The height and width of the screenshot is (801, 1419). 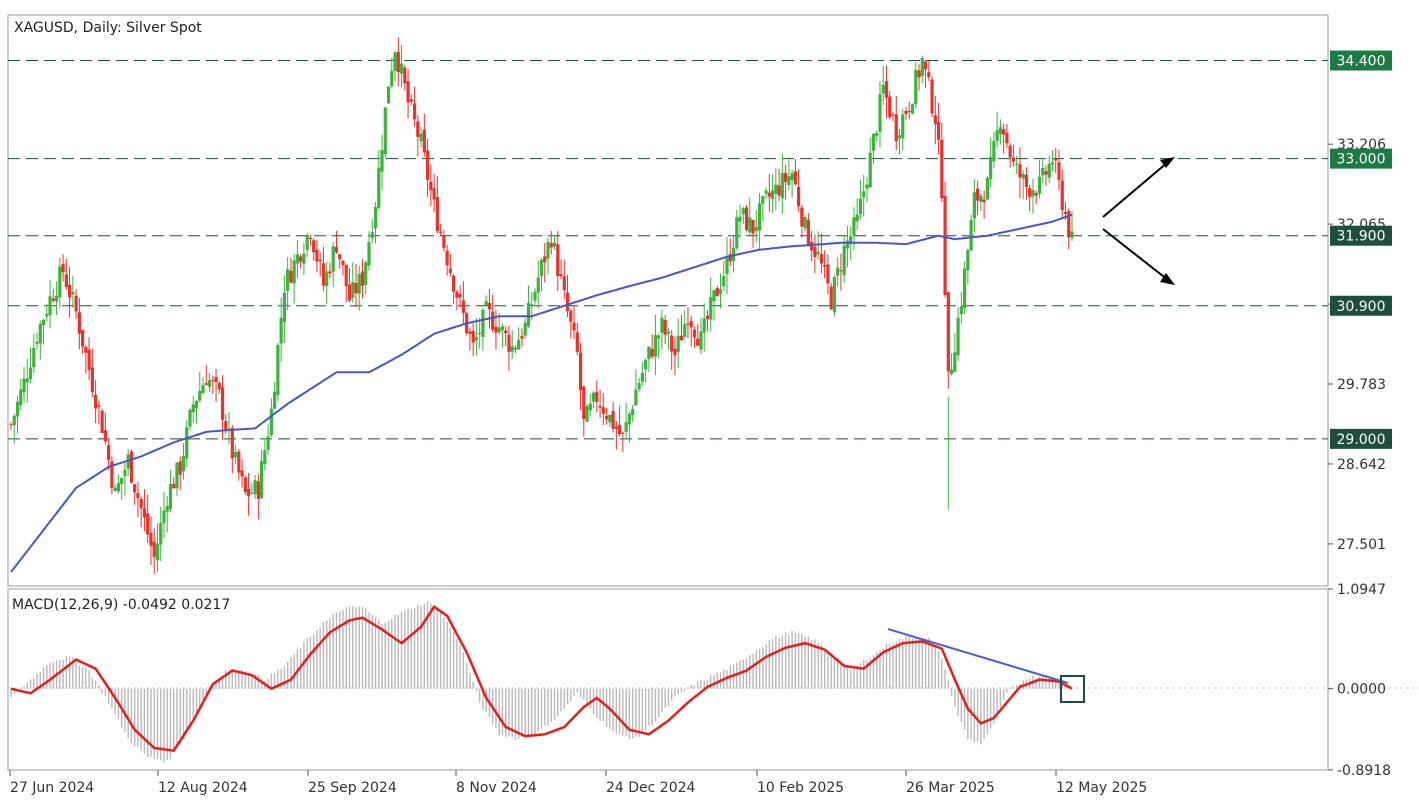 What do you see at coordinates (1361, 237) in the screenshot?
I see `level-label-2: 31.900` at bounding box center [1361, 237].